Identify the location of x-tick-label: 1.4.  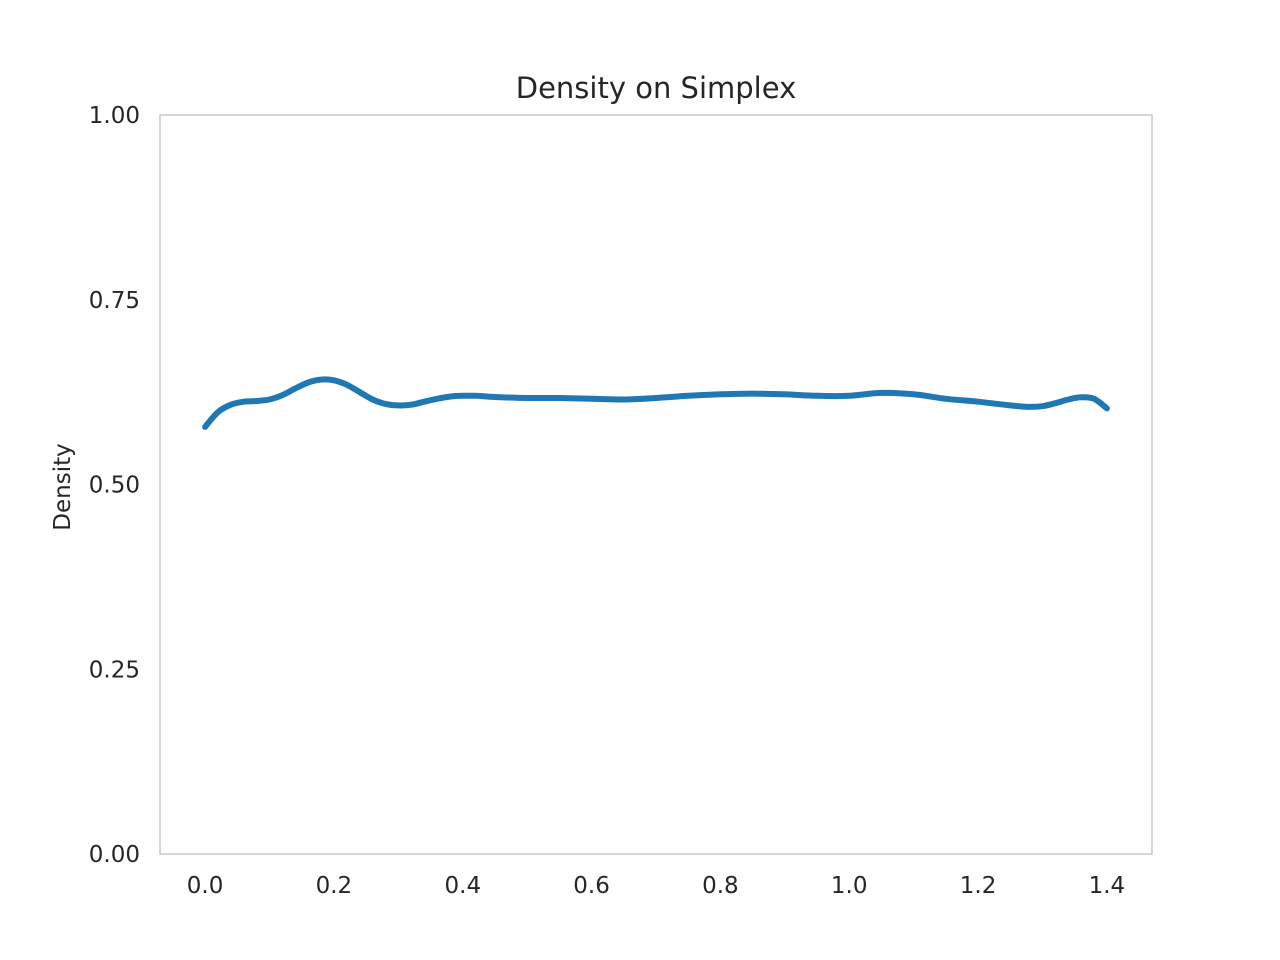
(1107, 886).